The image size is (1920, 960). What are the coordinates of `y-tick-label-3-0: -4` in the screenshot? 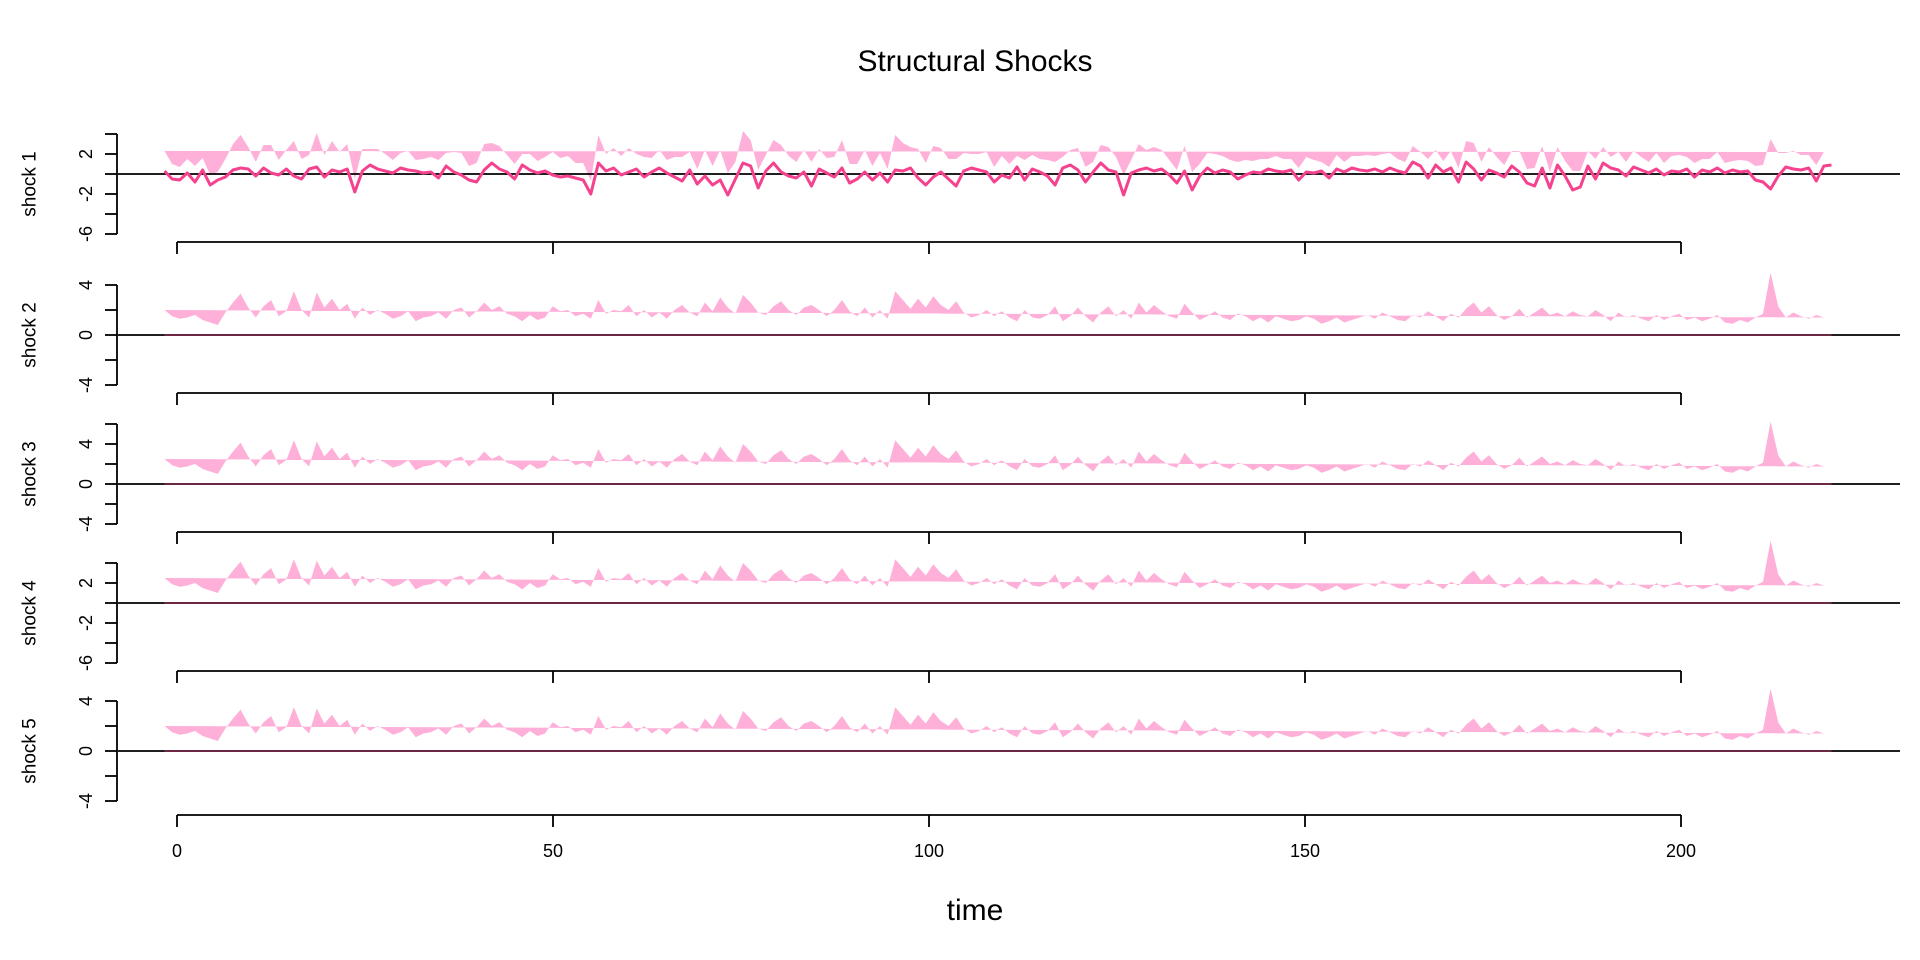 It's located at (86, 524).